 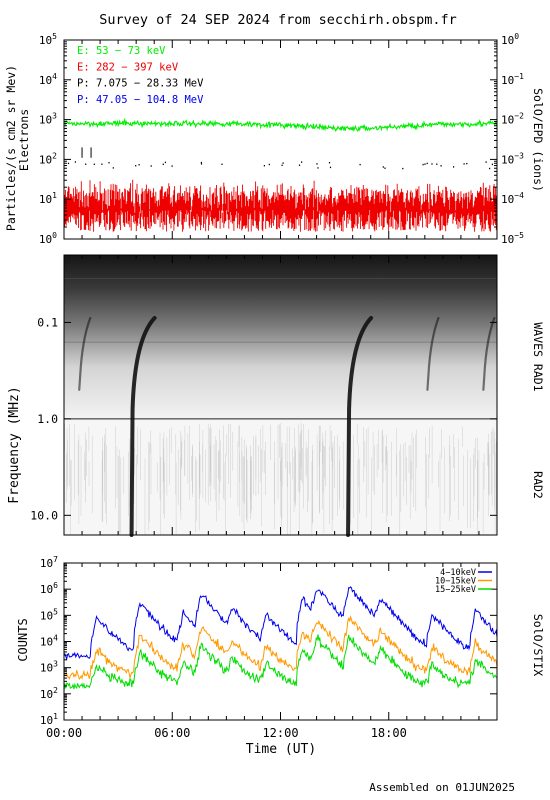 I want to click on y-tick-label: 0.1, so click(x=47, y=322).